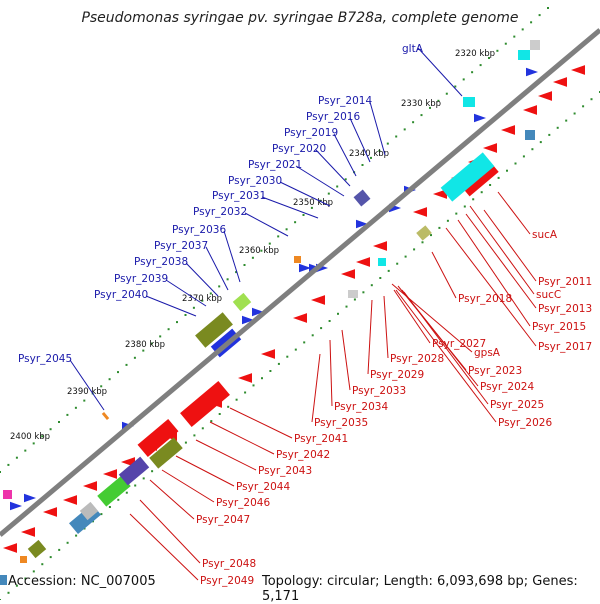 This screenshot has height=604, width=600. Describe the element at coordinates (3, 580) in the screenshot. I see `gene-block-steelblue` at that location.